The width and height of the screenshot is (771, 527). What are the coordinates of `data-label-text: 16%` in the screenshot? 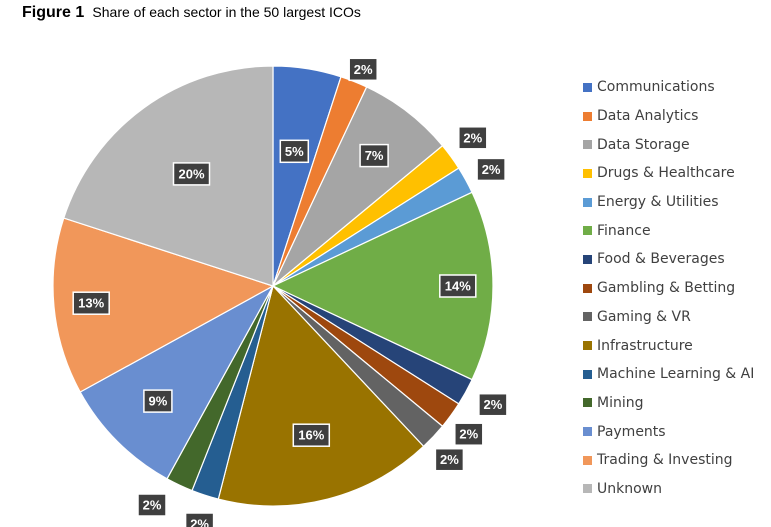 It's located at (311, 435).